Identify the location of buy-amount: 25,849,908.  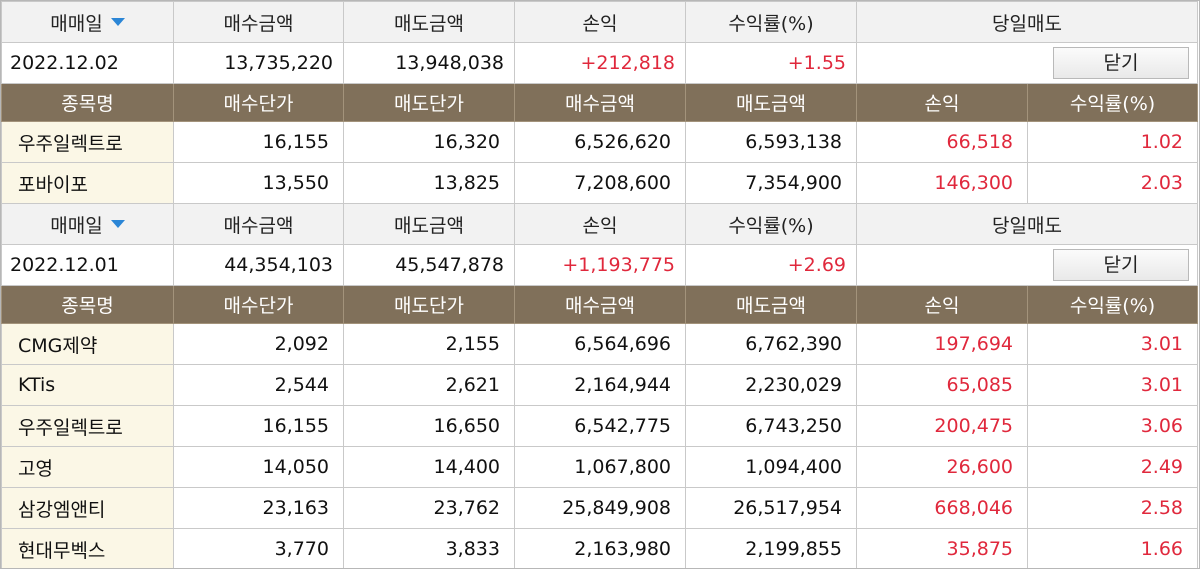
(600, 508).